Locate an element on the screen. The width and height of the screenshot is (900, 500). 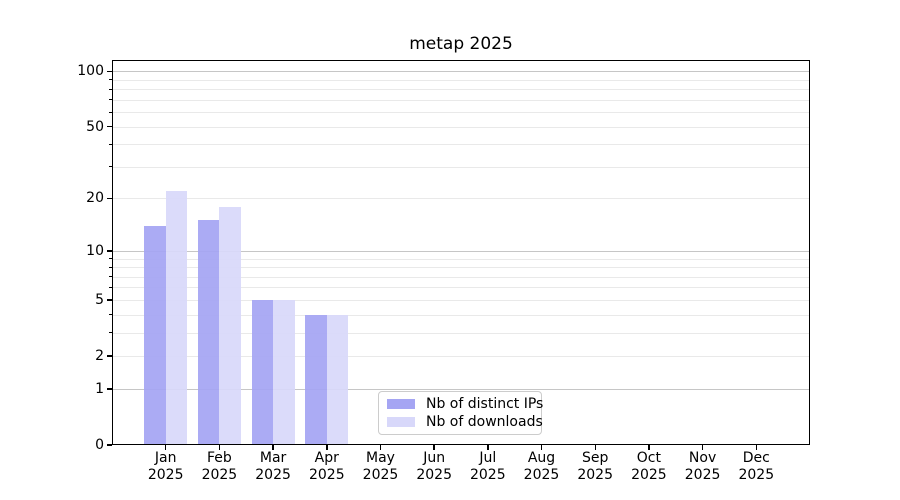
x-tick-month-aug: Aug is located at coordinates (541, 458).